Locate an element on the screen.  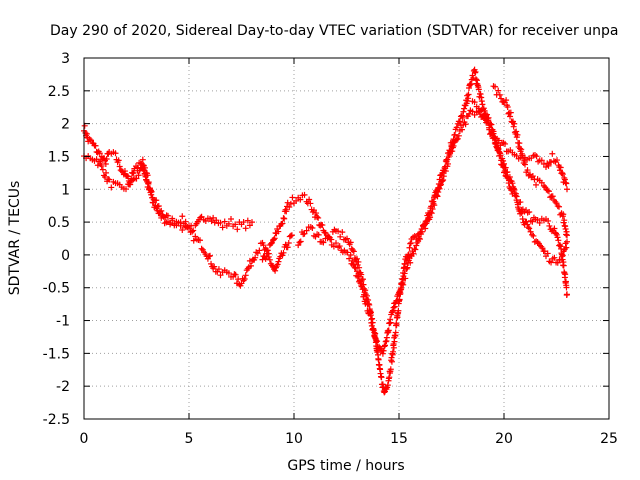
y-tick-label: 2 is located at coordinates (65, 125).